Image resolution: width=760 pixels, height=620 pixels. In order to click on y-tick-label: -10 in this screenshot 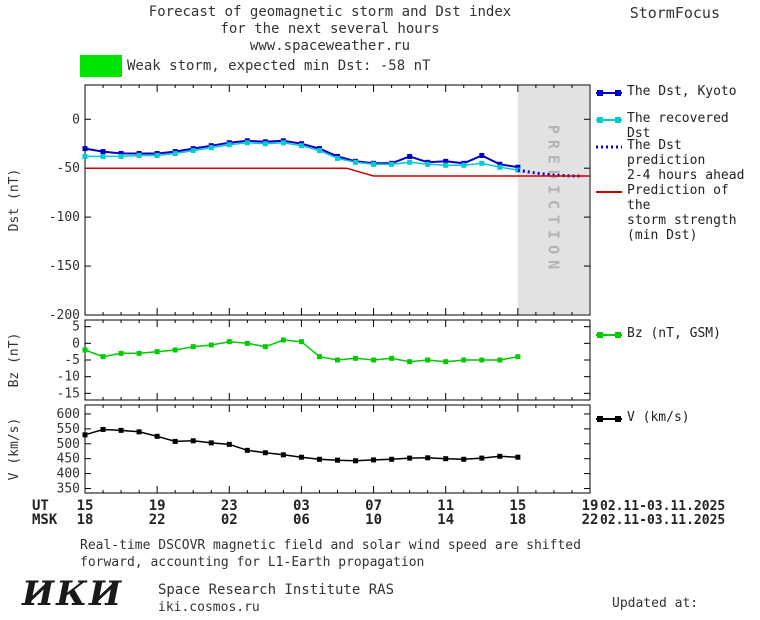, I will do `click(68, 377)`.